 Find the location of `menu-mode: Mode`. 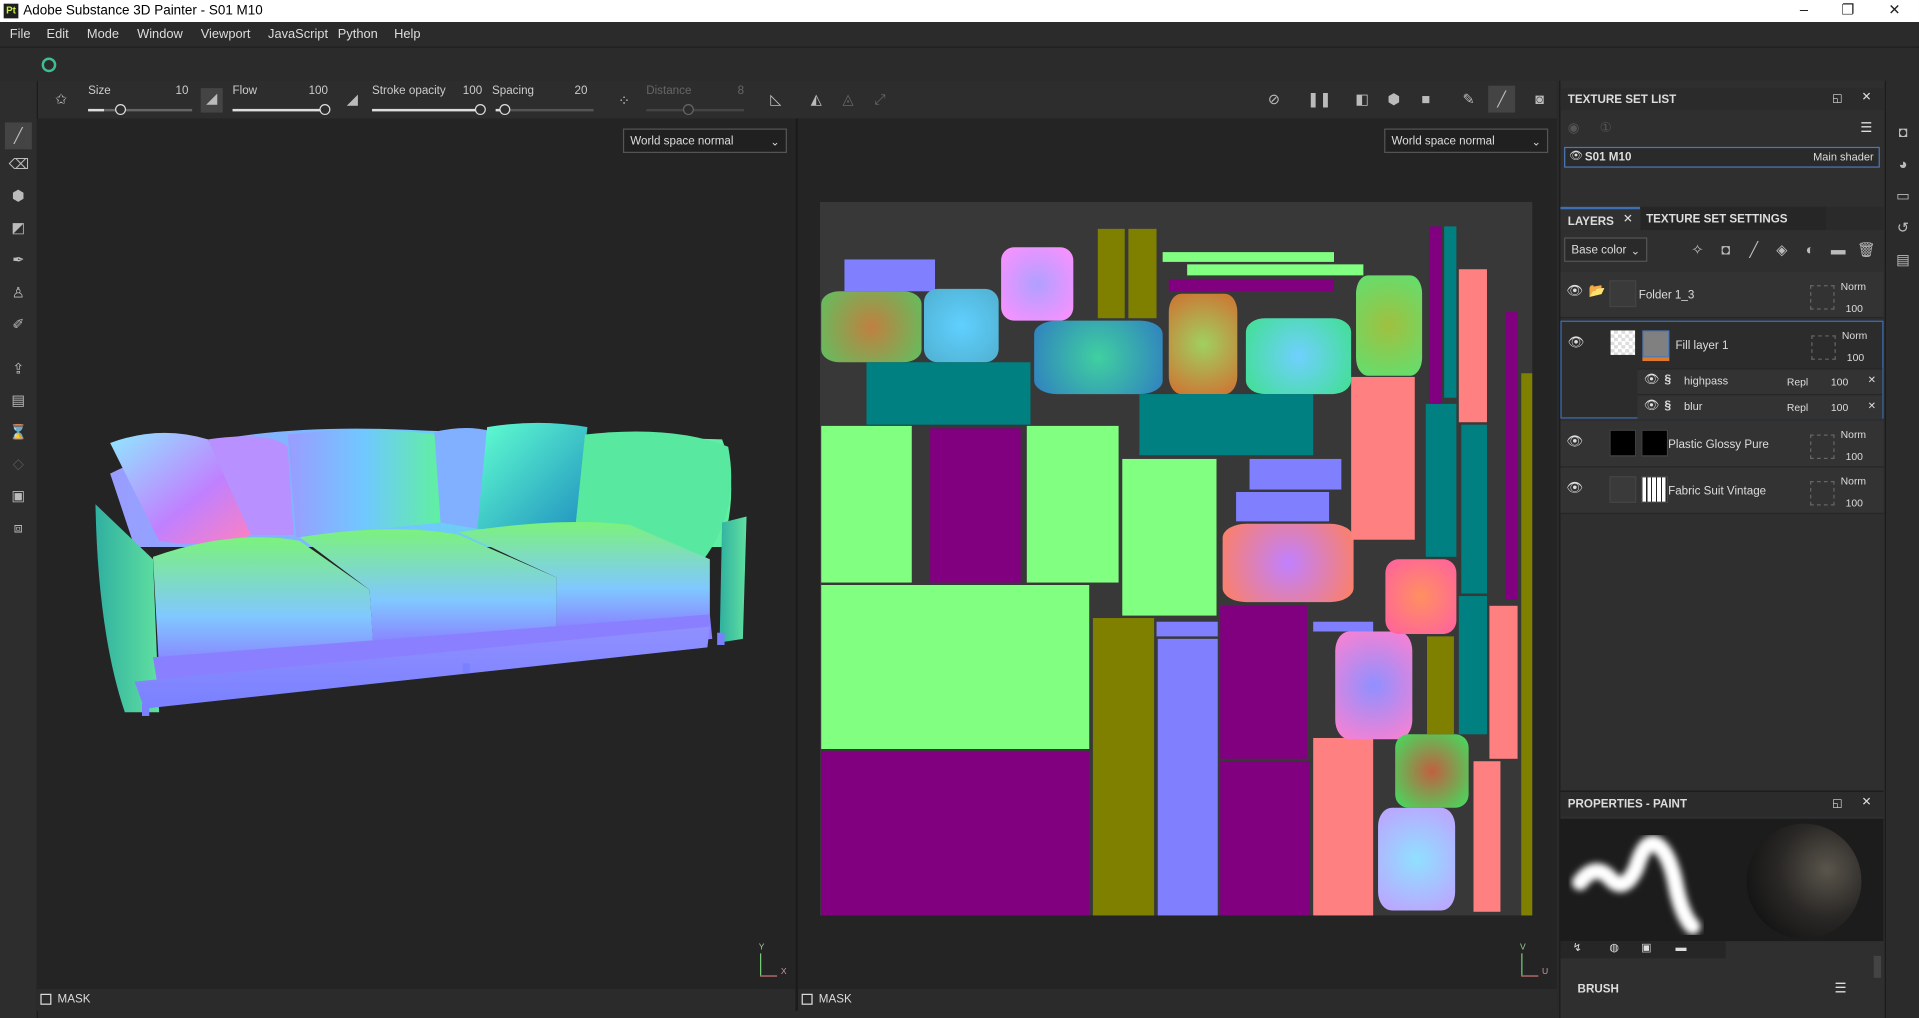

menu-mode: Mode is located at coordinates (103, 34).